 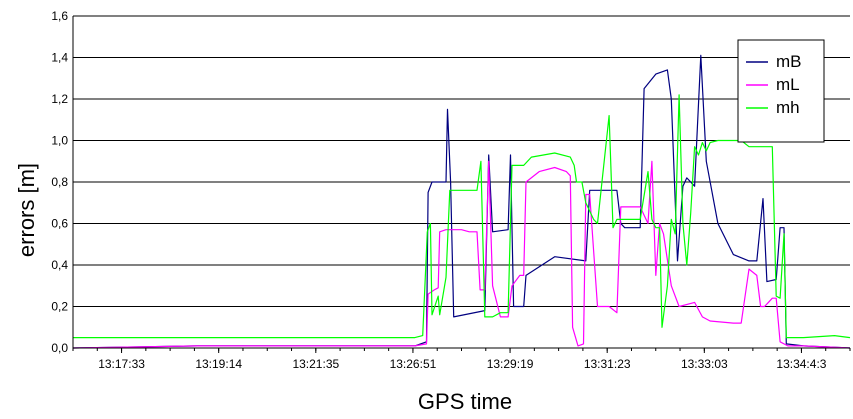 I want to click on y-tick-label: 0,4, so click(x=59, y=265).